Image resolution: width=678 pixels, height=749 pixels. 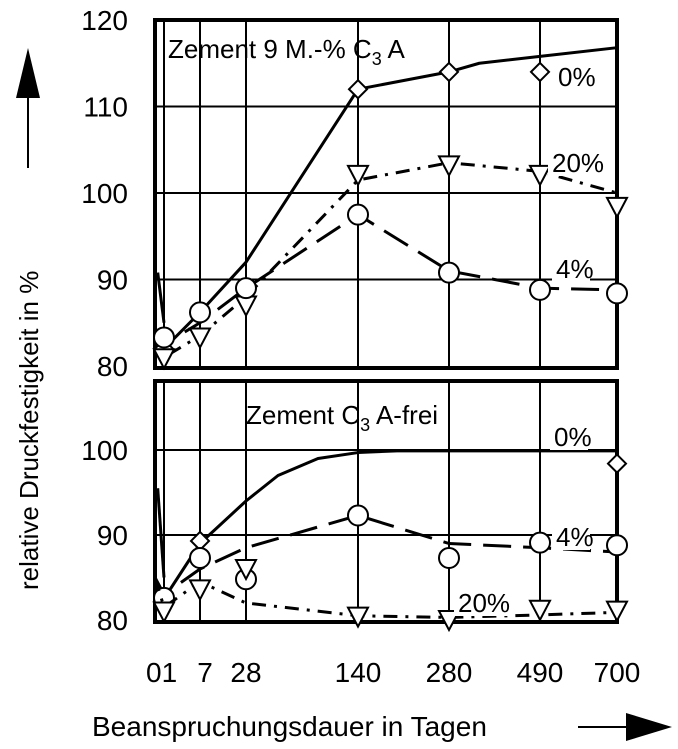 I want to click on panel-title: Zement C3 A-frei, so click(x=342, y=417).